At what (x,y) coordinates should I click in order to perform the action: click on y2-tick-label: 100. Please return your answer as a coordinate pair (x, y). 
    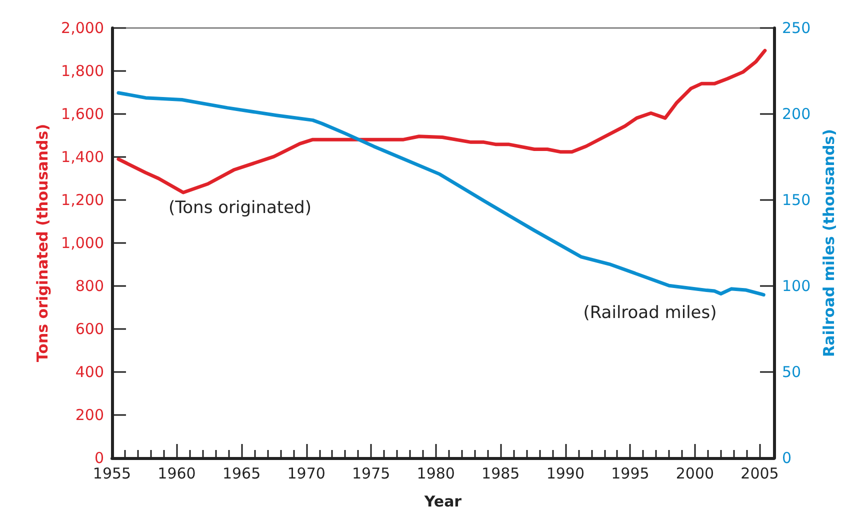
    Looking at the image, I should click on (796, 286).